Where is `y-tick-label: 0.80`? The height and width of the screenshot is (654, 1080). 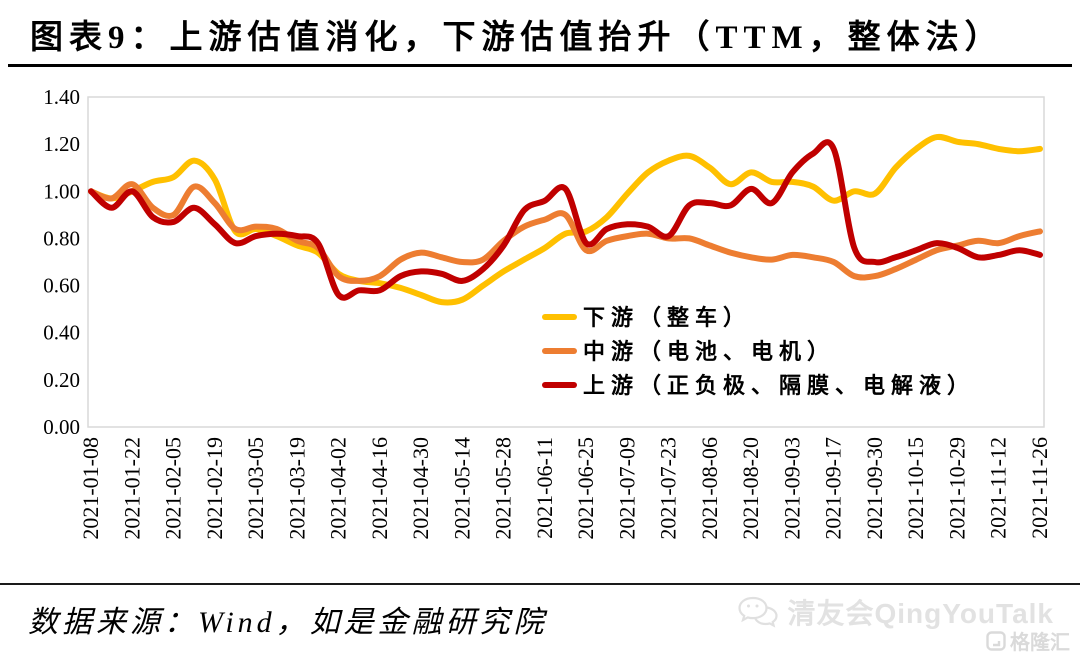
y-tick-label: 0.80 is located at coordinates (61, 238).